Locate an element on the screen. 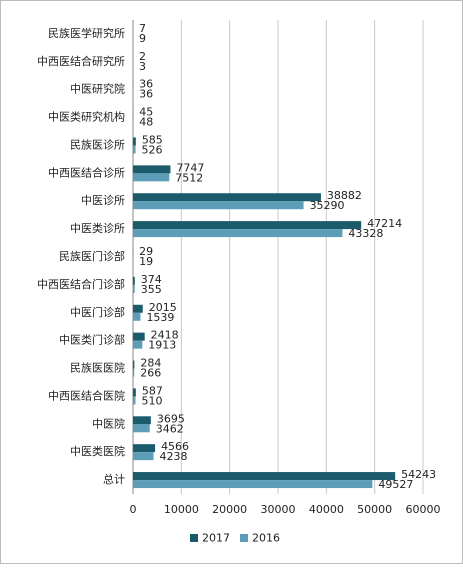  x-tick-label: 20000 is located at coordinates (229, 509).